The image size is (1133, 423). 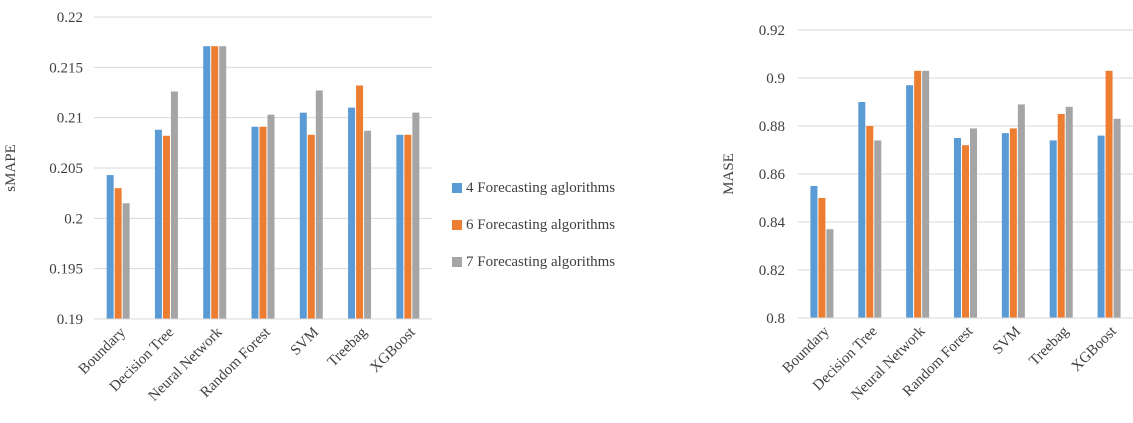 I want to click on legend-swatch-7-algorithms, so click(x=457, y=262).